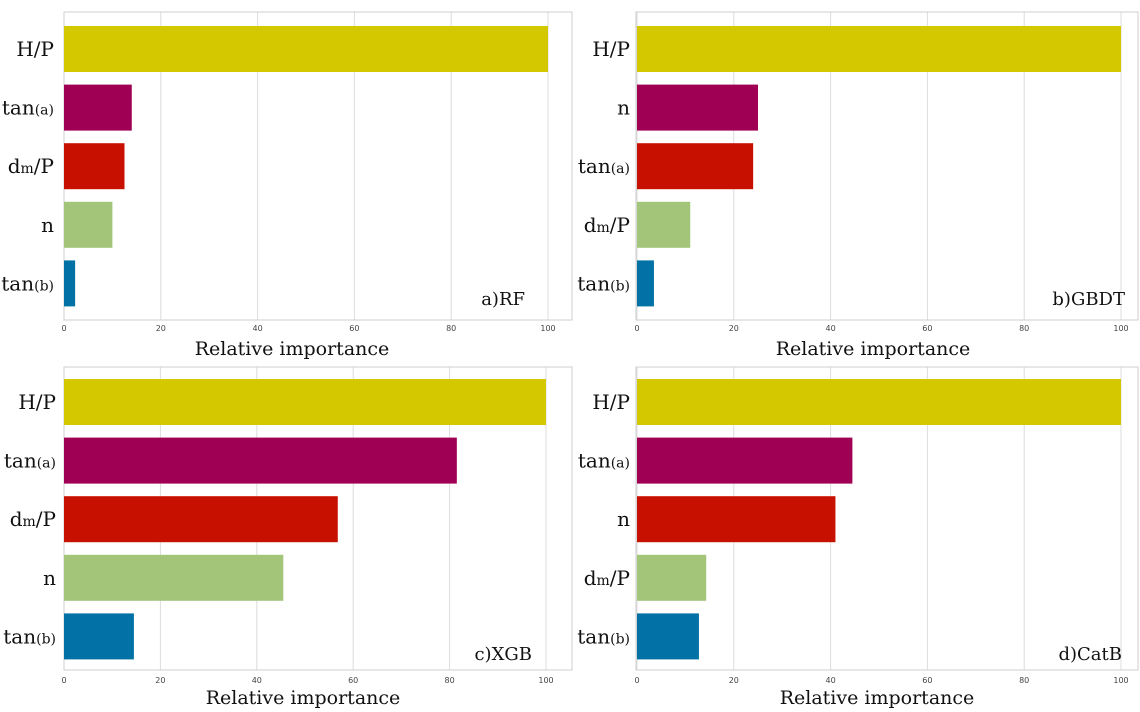 This screenshot has height=712, width=1140. I want to click on panel-label: a)RF, so click(503, 299).